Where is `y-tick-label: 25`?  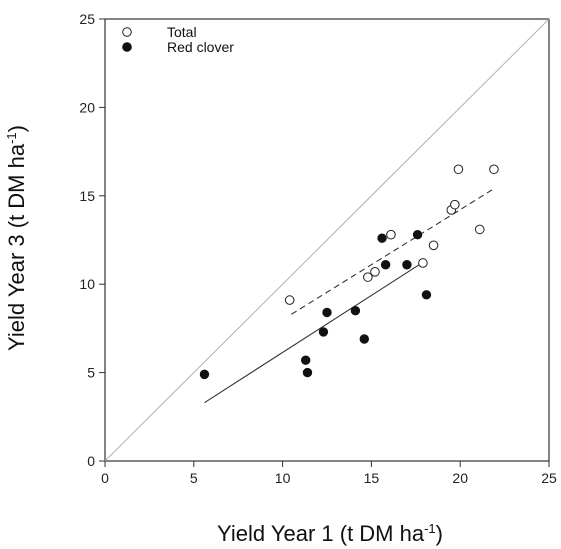 y-tick-label: 25 is located at coordinates (87, 19).